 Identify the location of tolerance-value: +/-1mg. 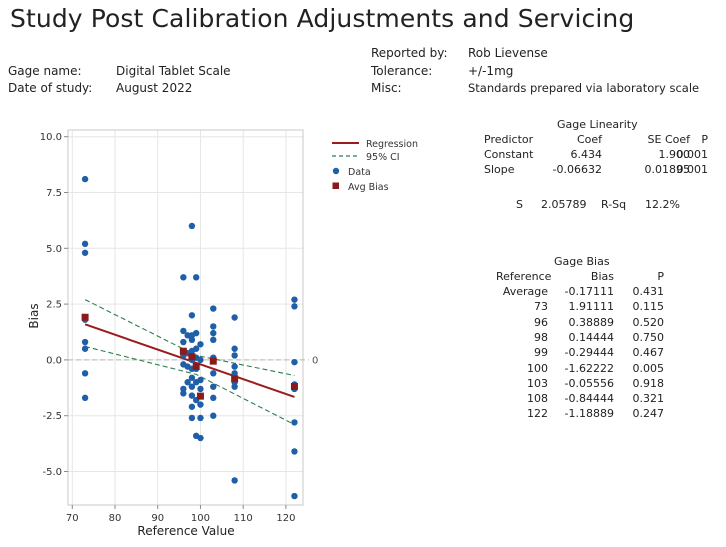
(491, 71).